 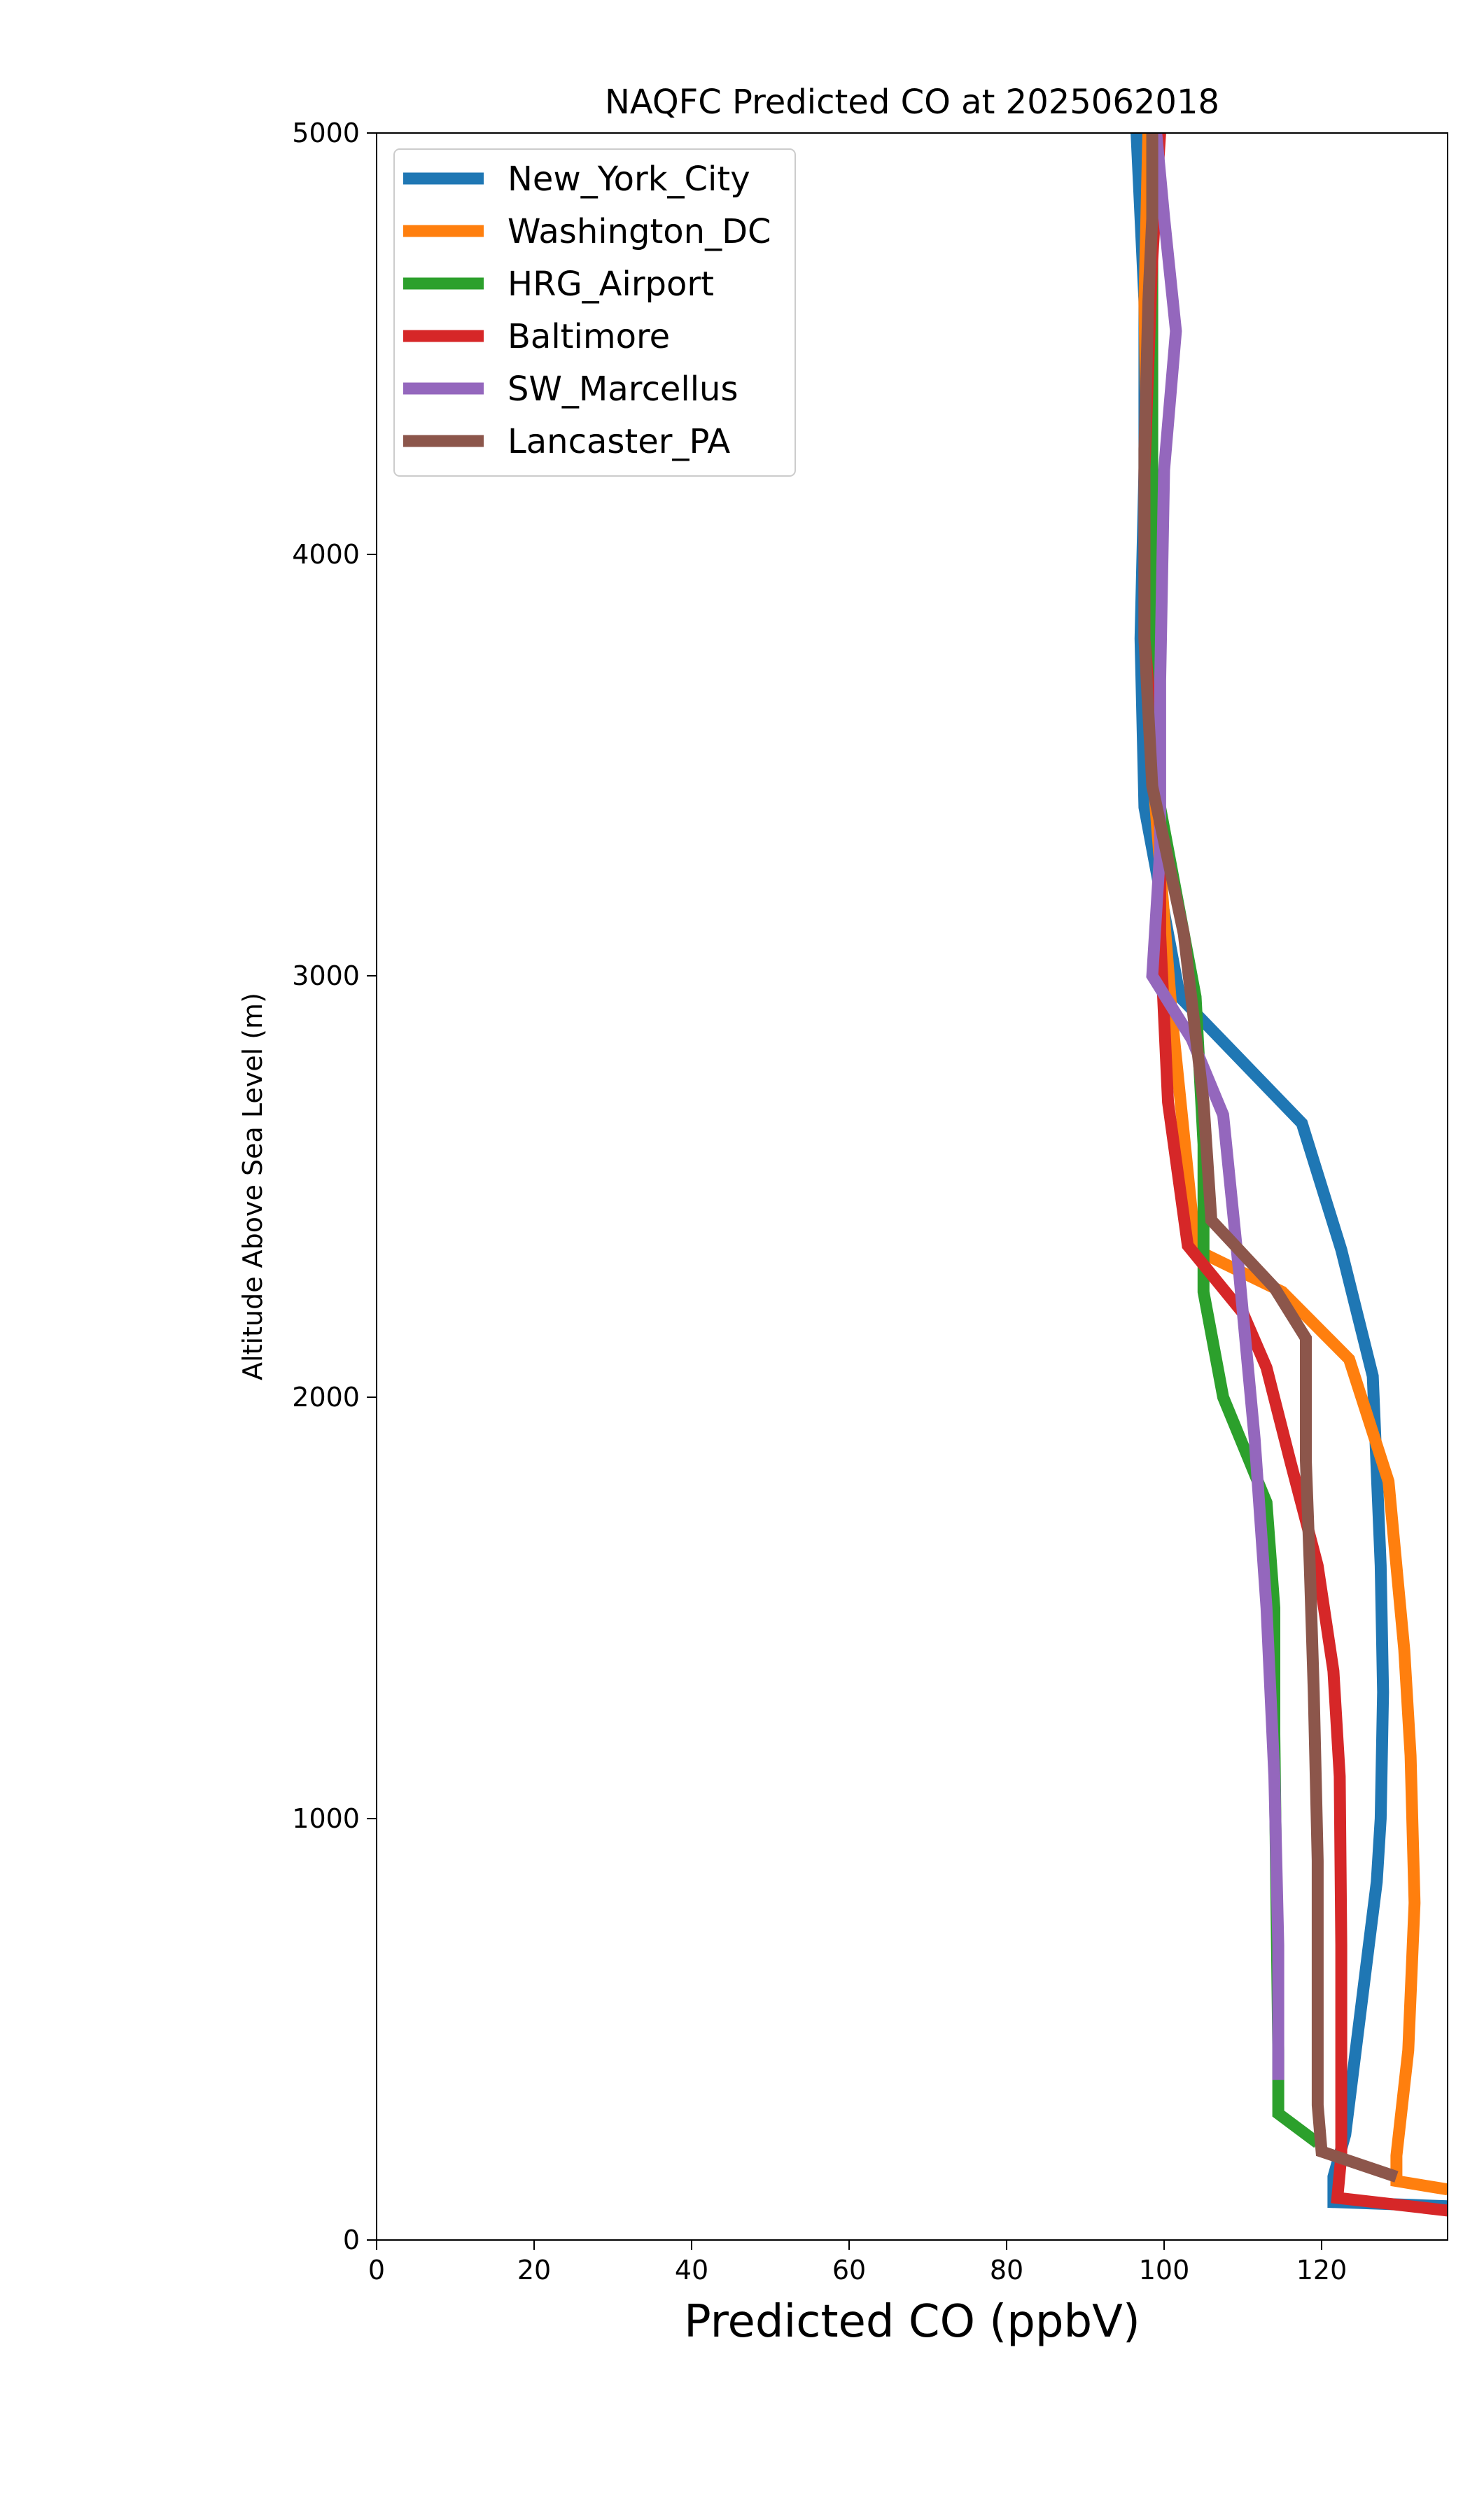 What do you see at coordinates (1322, 2270) in the screenshot?
I see `x-tick-label: 120` at bounding box center [1322, 2270].